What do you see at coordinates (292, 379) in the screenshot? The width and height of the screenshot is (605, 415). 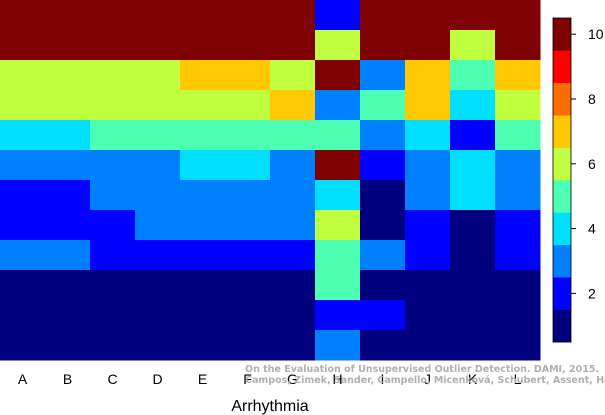 I see `x-tick-label: G` at bounding box center [292, 379].